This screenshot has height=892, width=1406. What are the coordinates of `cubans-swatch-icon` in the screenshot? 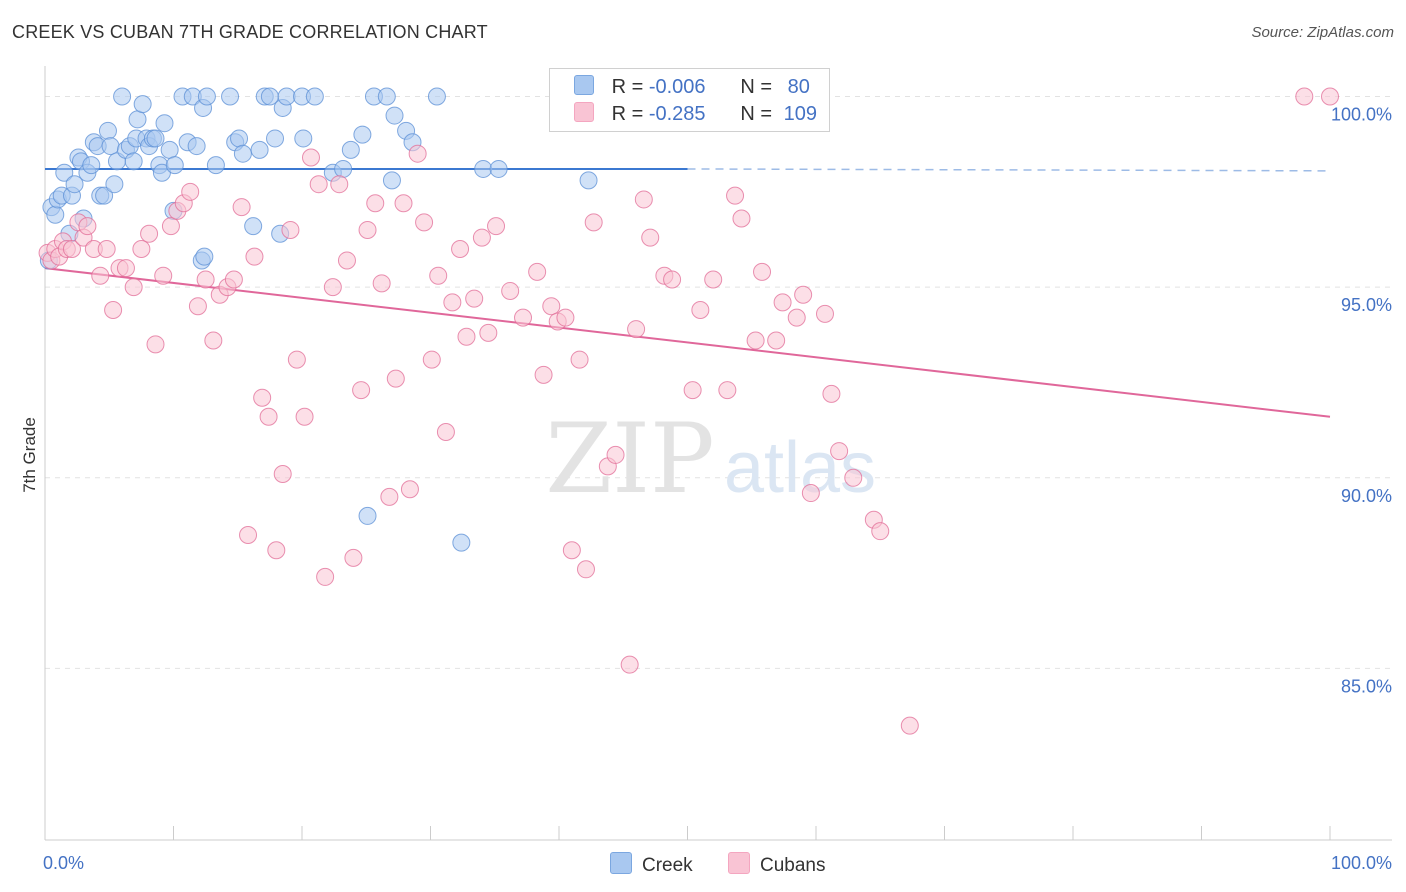 It's located at (584, 112).